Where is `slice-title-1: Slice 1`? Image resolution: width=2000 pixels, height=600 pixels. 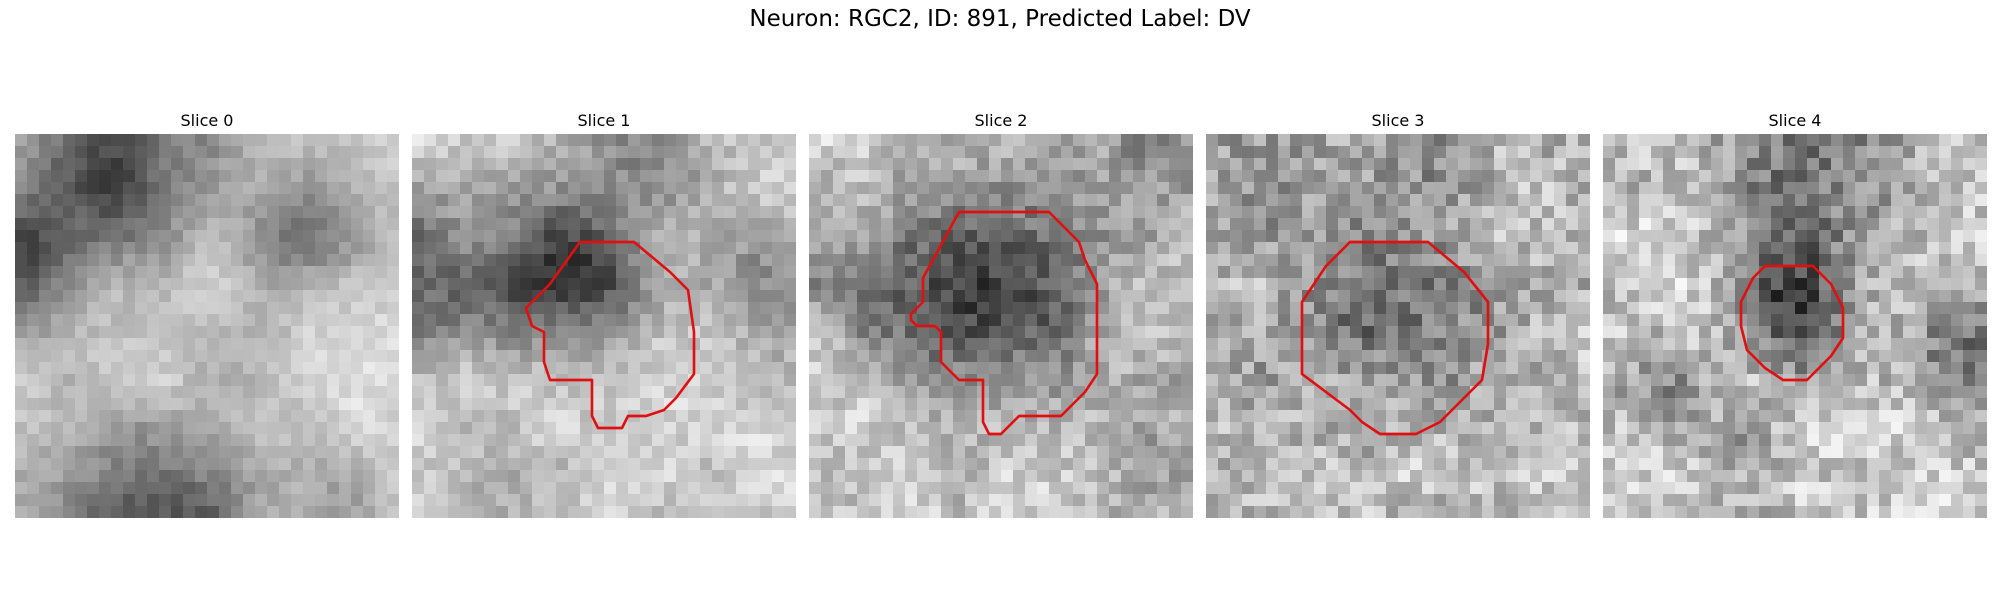 slice-title-1: Slice 1 is located at coordinates (604, 120).